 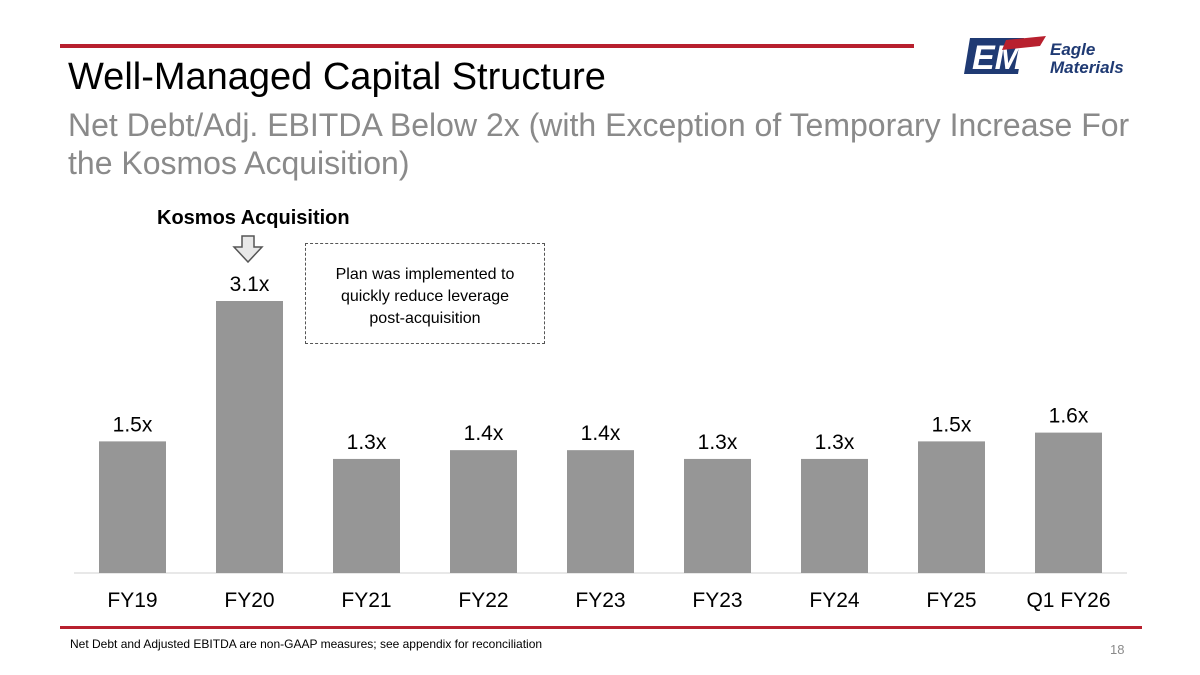 What do you see at coordinates (1072, 49) in the screenshot?
I see `logo-line1: Eagle` at bounding box center [1072, 49].